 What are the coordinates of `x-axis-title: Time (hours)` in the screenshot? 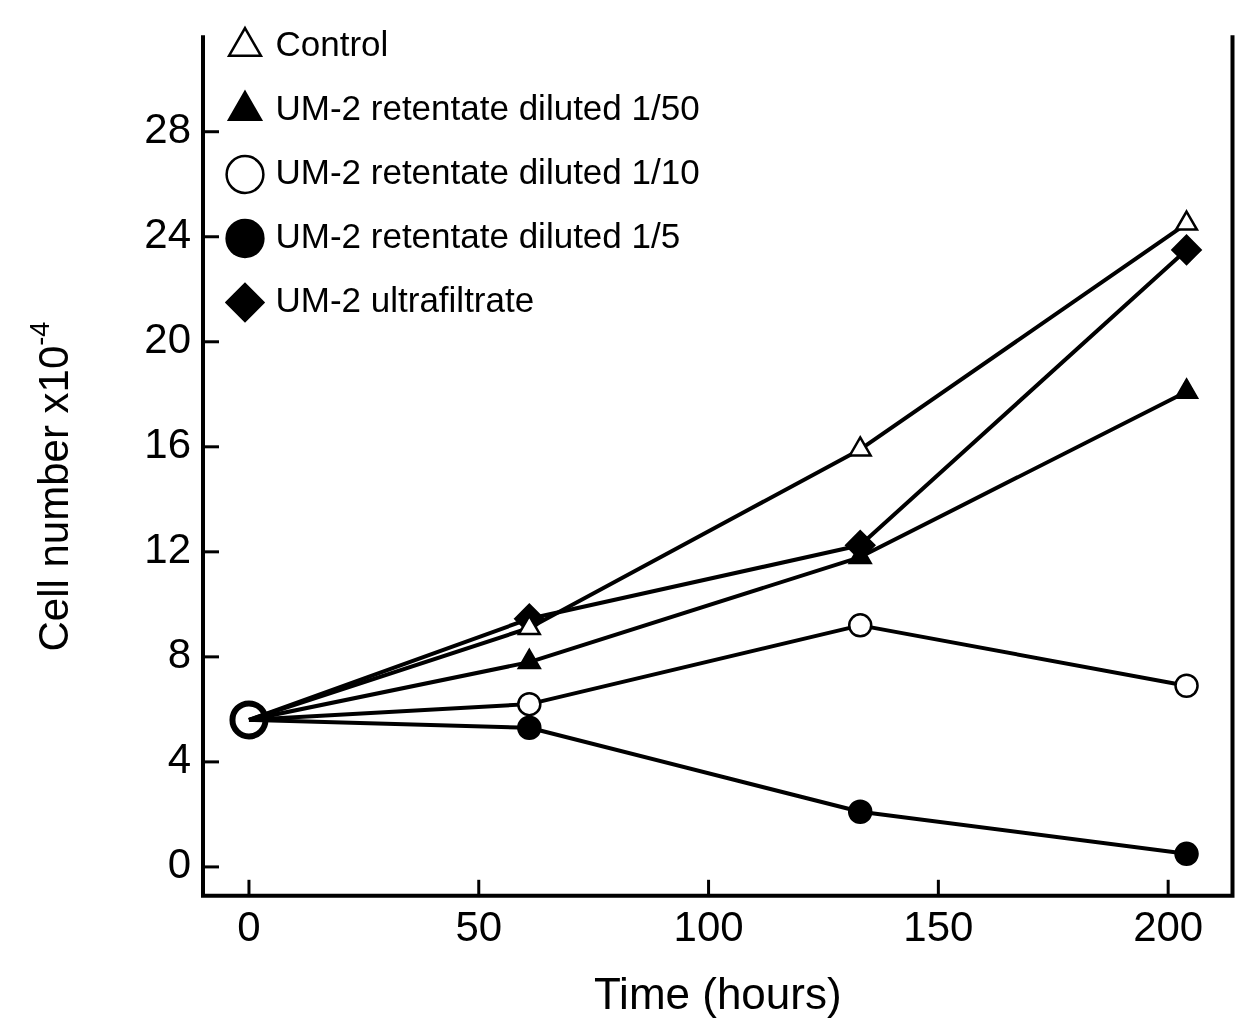 It's located at (717, 993).